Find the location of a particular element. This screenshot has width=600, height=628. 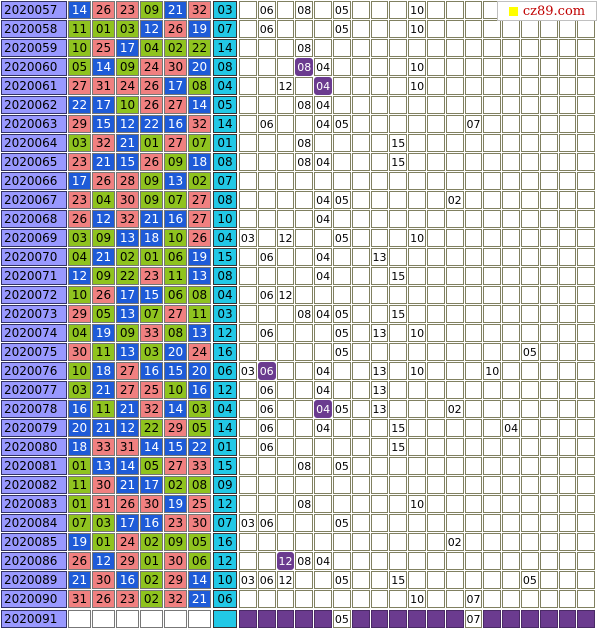

blue-ball-number: 14 is located at coordinates (225, 124).